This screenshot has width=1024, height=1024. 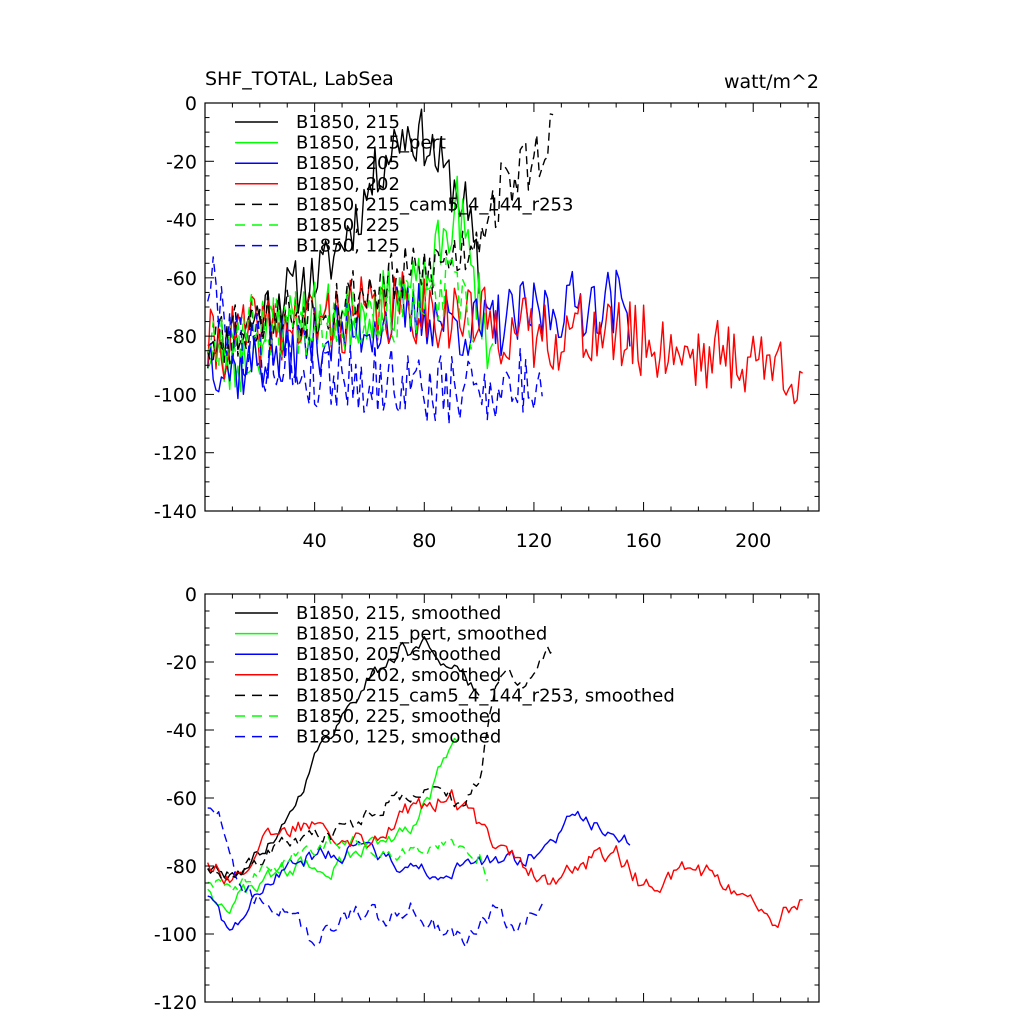 What do you see at coordinates (424, 541) in the screenshot?
I see `x-tick-label: 80` at bounding box center [424, 541].